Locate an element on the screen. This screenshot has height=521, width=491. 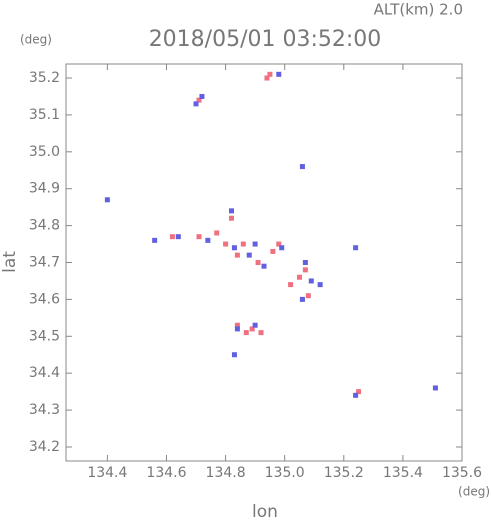
x-unit: (deg) is located at coordinates (474, 492).